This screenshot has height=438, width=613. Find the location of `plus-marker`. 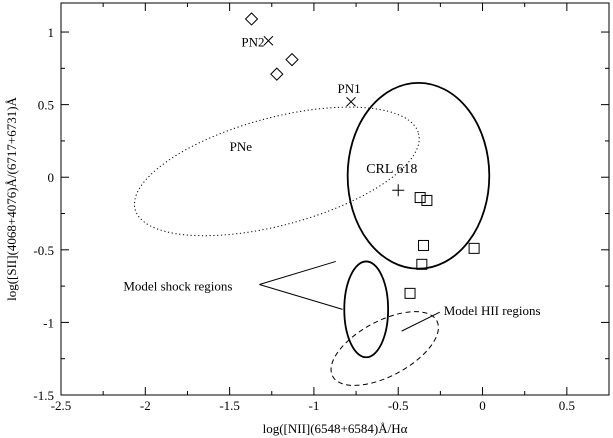

plus-marker is located at coordinates (398, 190).